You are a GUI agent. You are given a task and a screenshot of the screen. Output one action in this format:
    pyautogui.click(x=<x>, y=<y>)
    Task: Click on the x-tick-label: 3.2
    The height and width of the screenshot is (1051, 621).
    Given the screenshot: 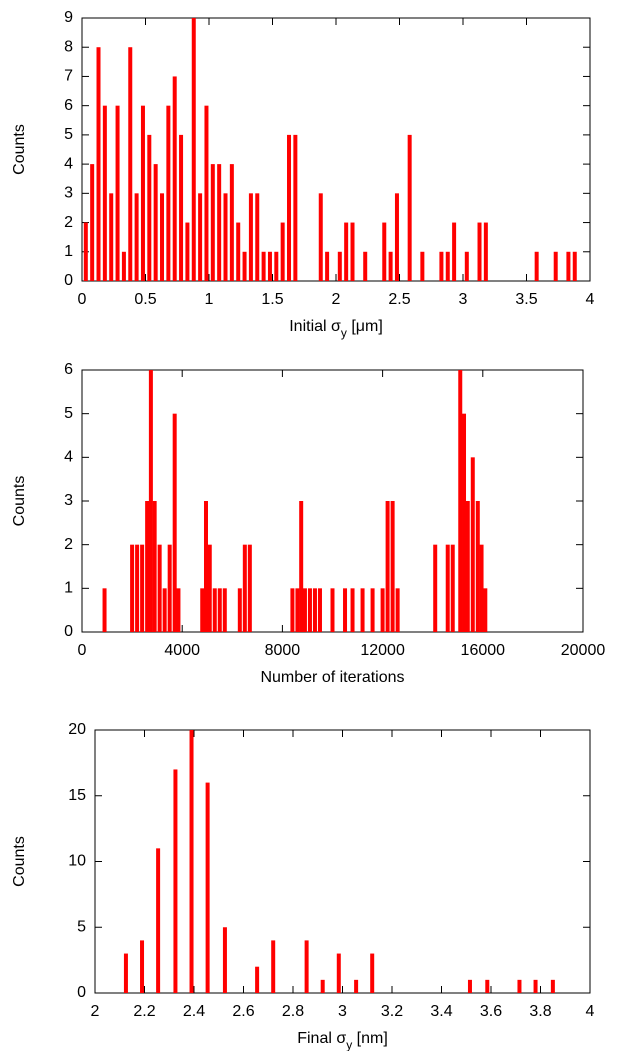 What is the action you would take?
    pyautogui.click(x=392, y=1011)
    